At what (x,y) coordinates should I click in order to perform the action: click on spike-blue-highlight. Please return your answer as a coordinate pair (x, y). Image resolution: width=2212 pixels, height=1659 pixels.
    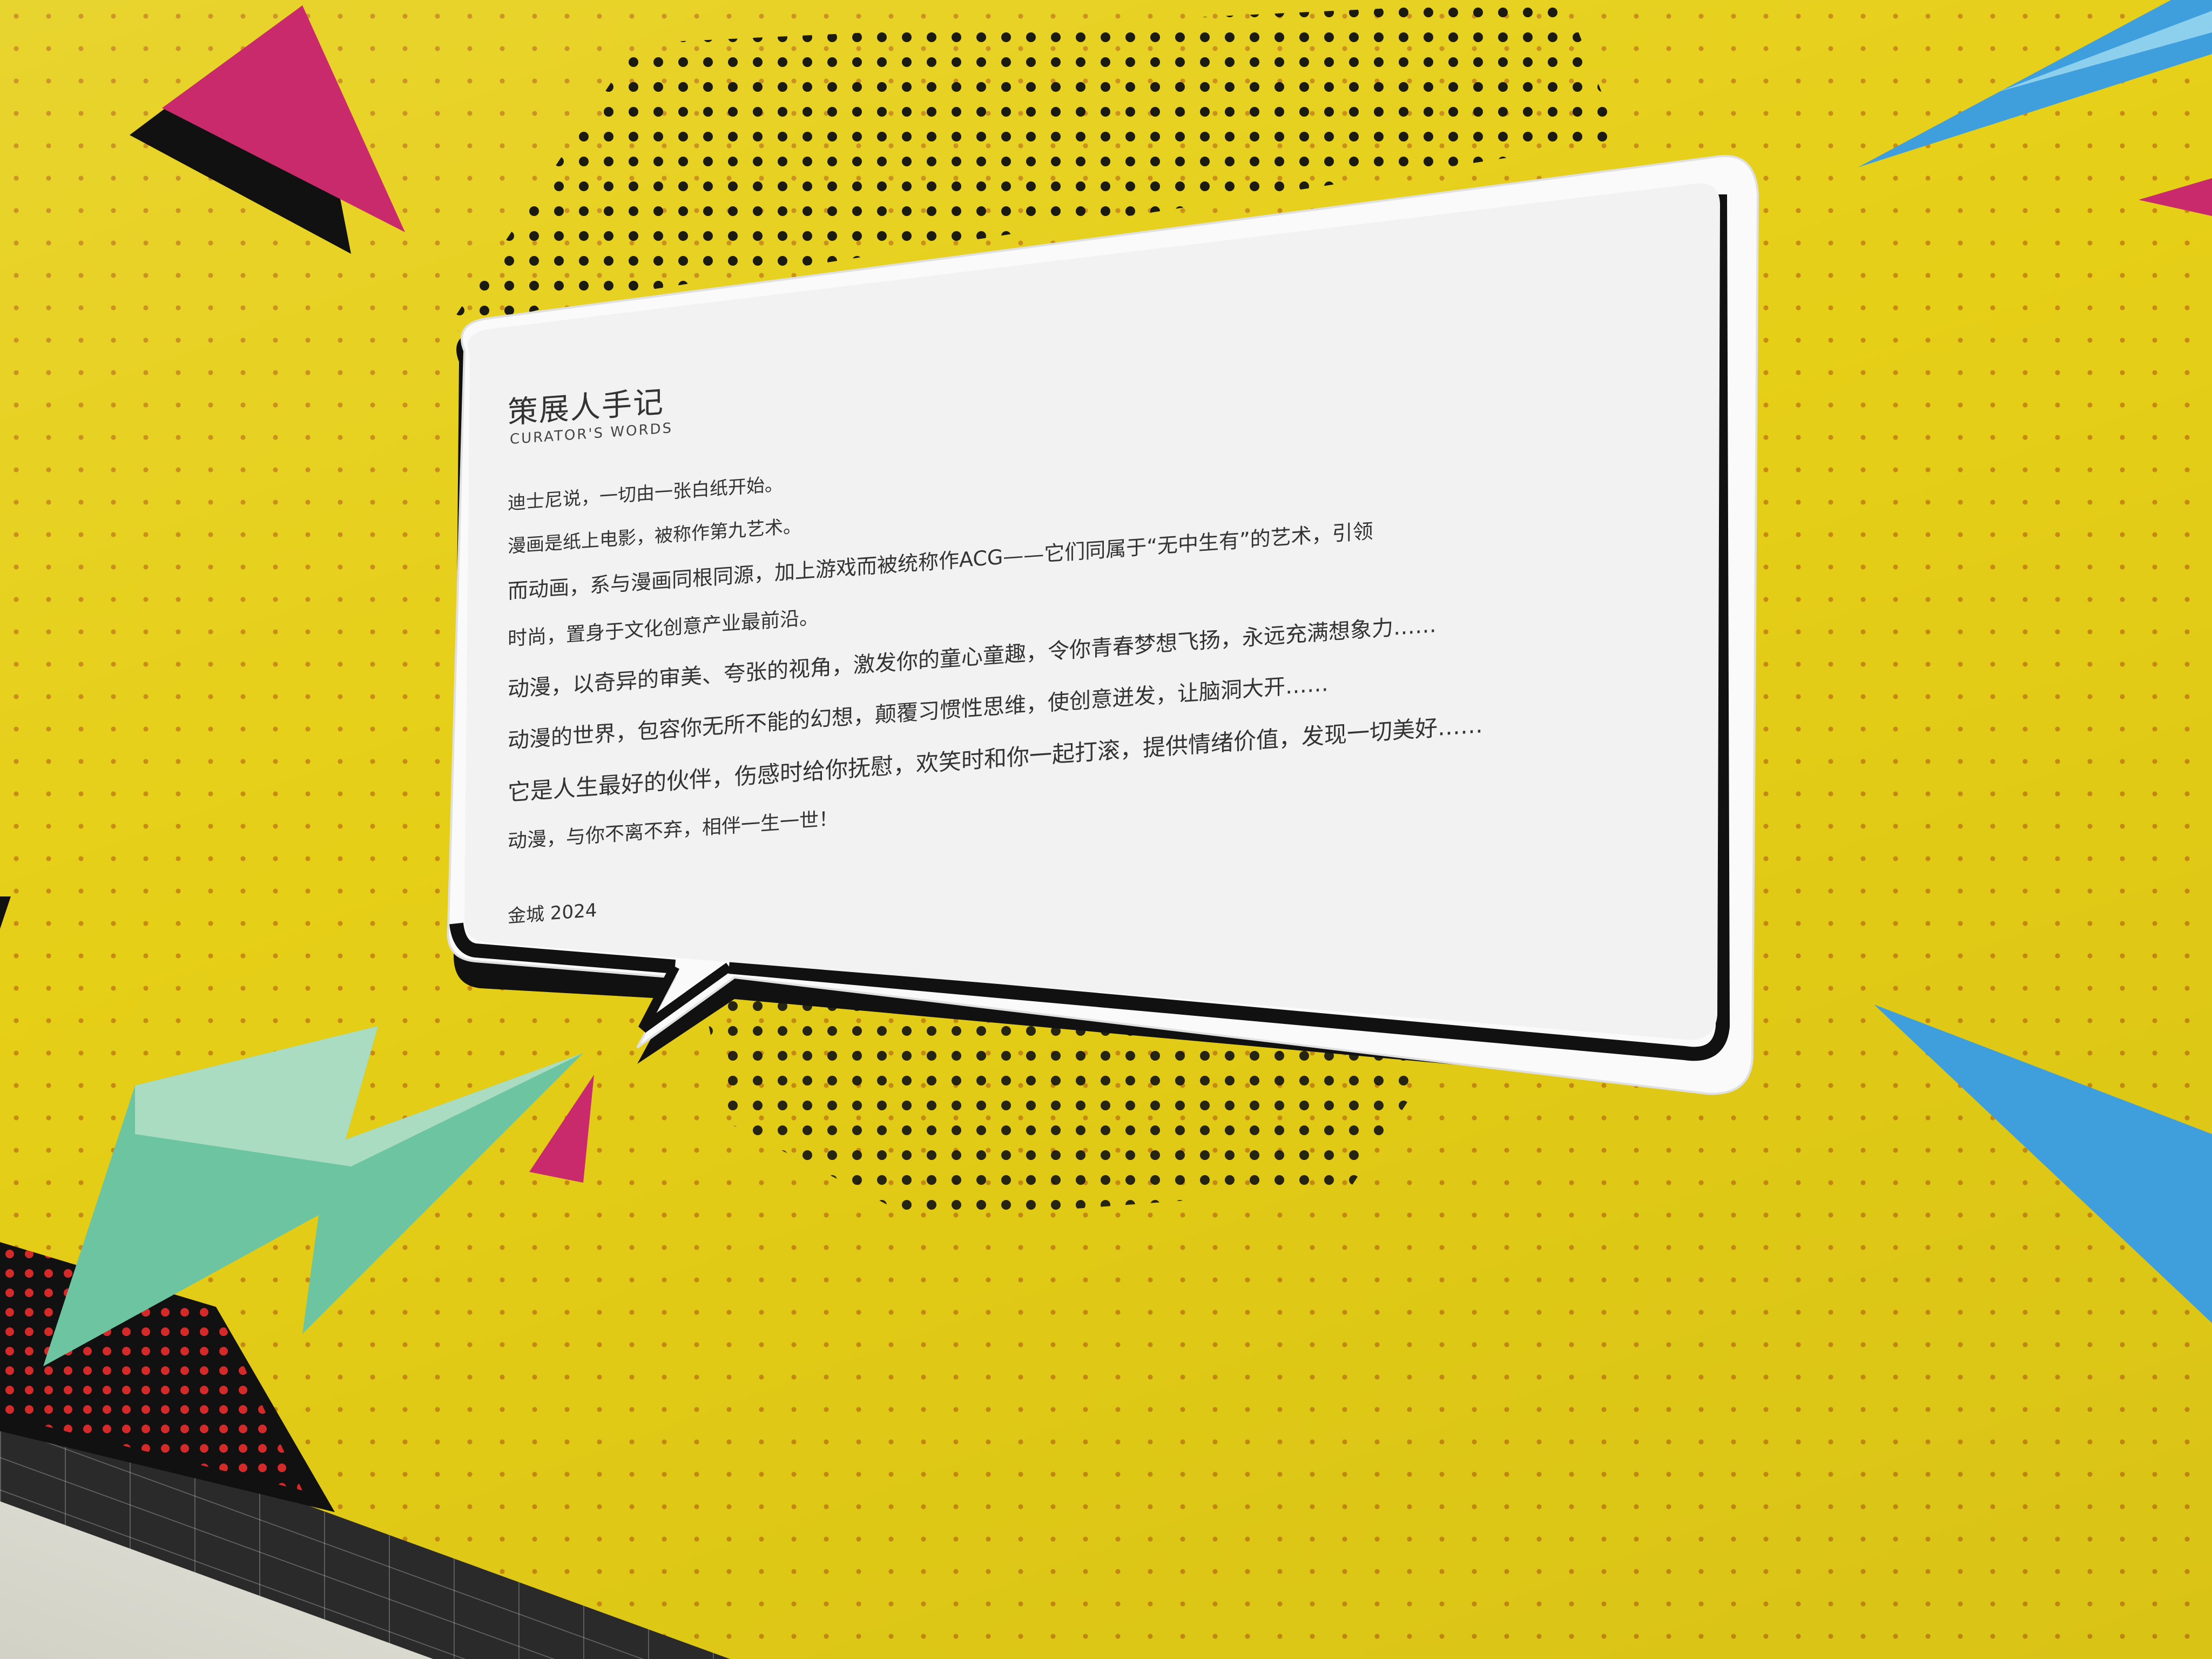
    Looking at the image, I should click on (2105, 51).